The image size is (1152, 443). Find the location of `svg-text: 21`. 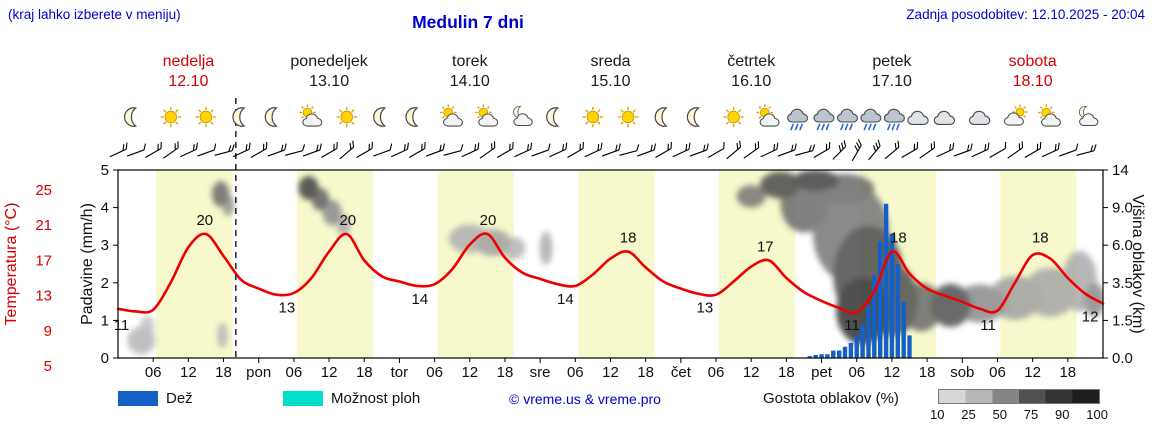

svg-text: 21 is located at coordinates (43, 225).